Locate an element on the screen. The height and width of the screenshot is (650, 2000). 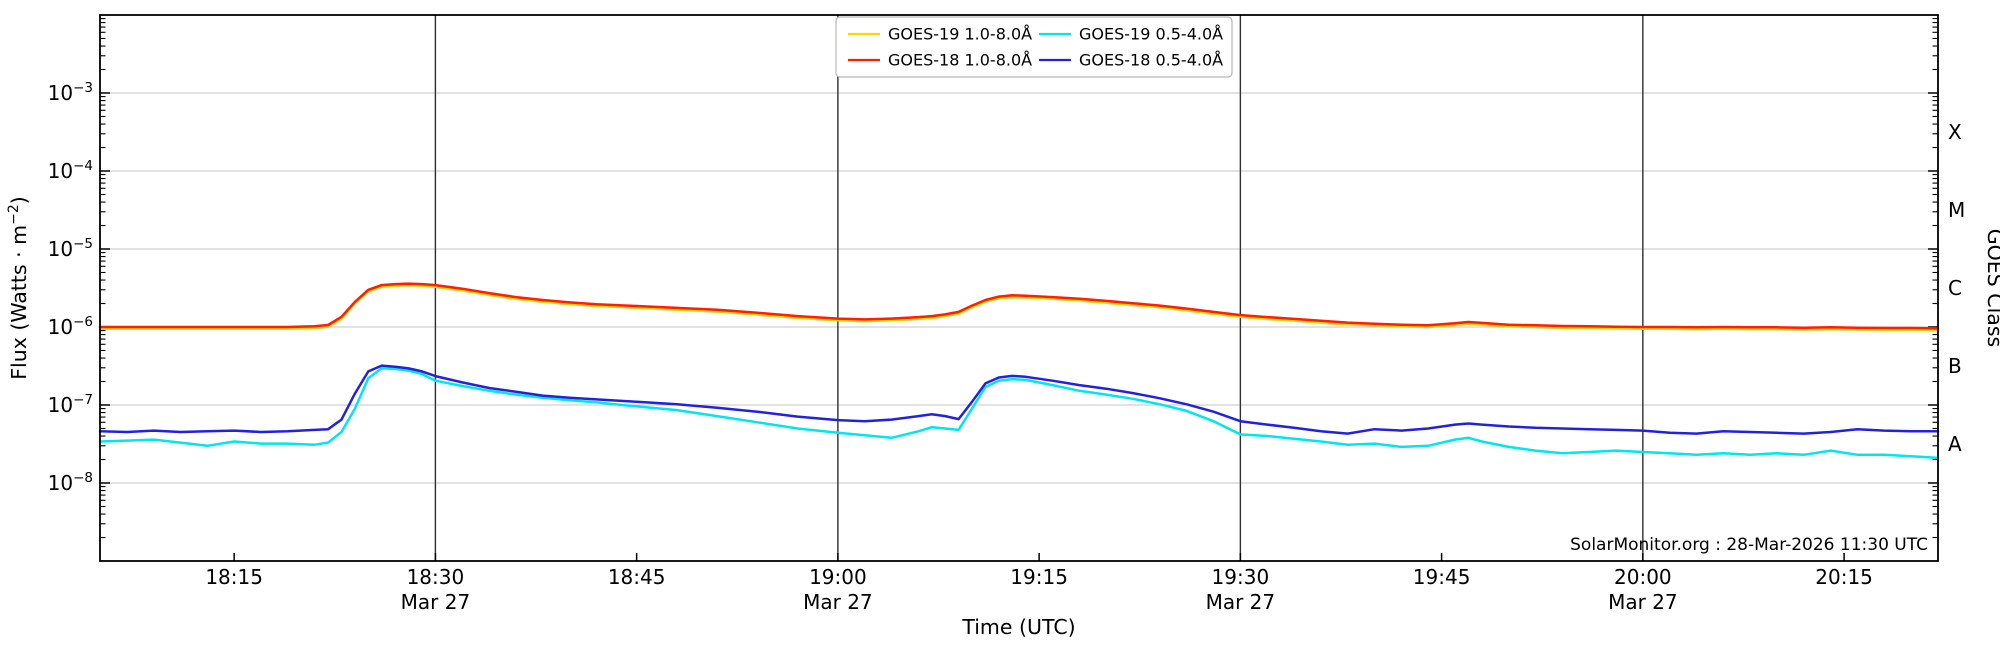
y-tick-label: 10⁻³ is located at coordinates (70, 92).